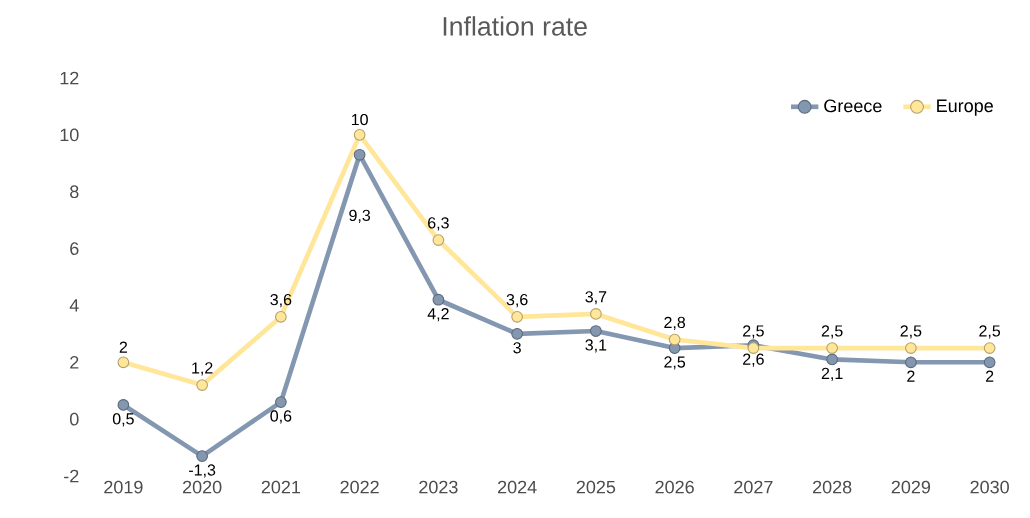 Image resolution: width=1030 pixels, height=518 pixels. Describe the element at coordinates (74, 305) in the screenshot. I see `y-tick-label: 4` at that location.